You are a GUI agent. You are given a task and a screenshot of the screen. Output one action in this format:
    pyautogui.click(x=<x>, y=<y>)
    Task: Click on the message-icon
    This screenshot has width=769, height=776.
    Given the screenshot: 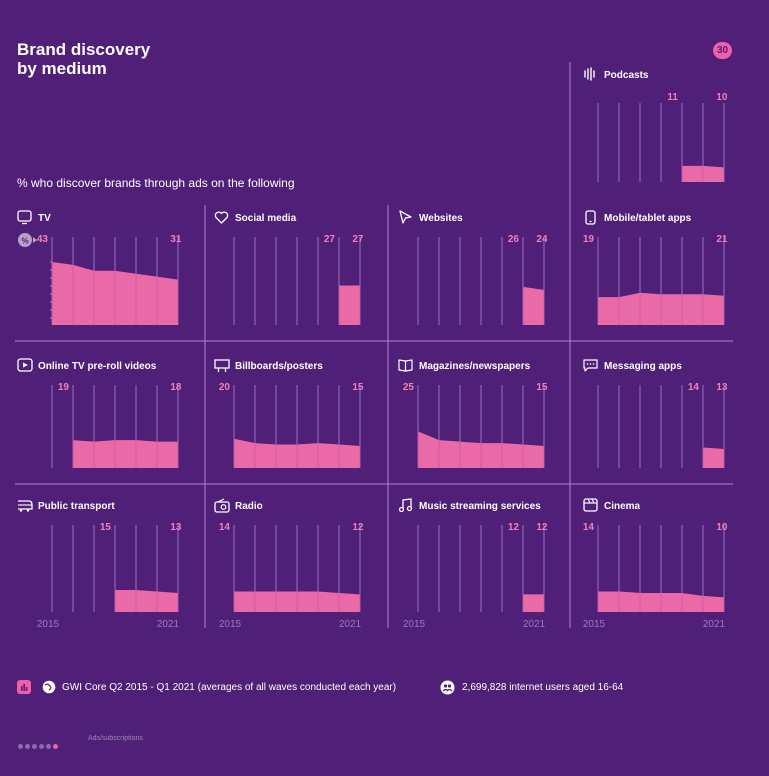 What is the action you would take?
    pyautogui.click(x=590, y=365)
    